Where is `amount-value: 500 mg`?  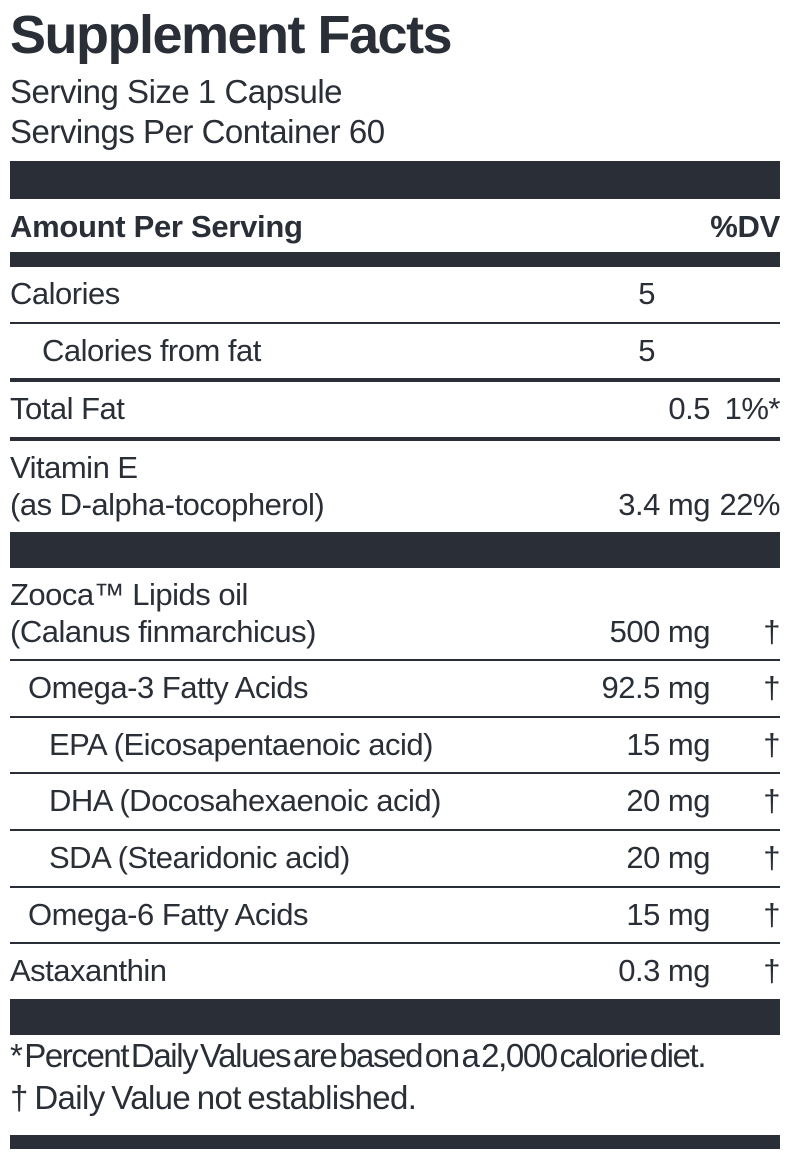 amount-value: 500 mg is located at coordinates (660, 631).